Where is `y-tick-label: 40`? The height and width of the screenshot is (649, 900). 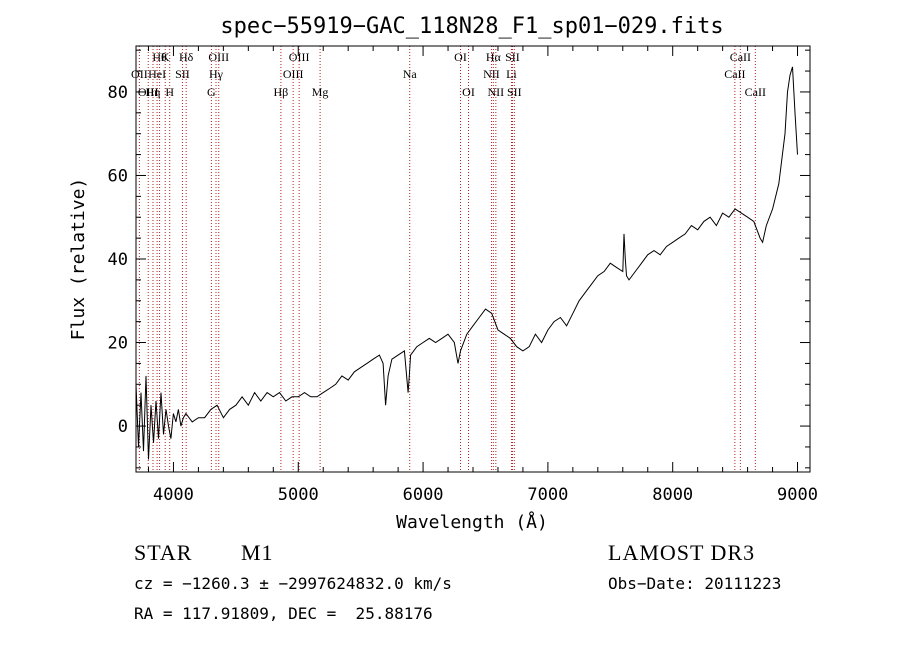 y-tick-label: 40 is located at coordinates (118, 260).